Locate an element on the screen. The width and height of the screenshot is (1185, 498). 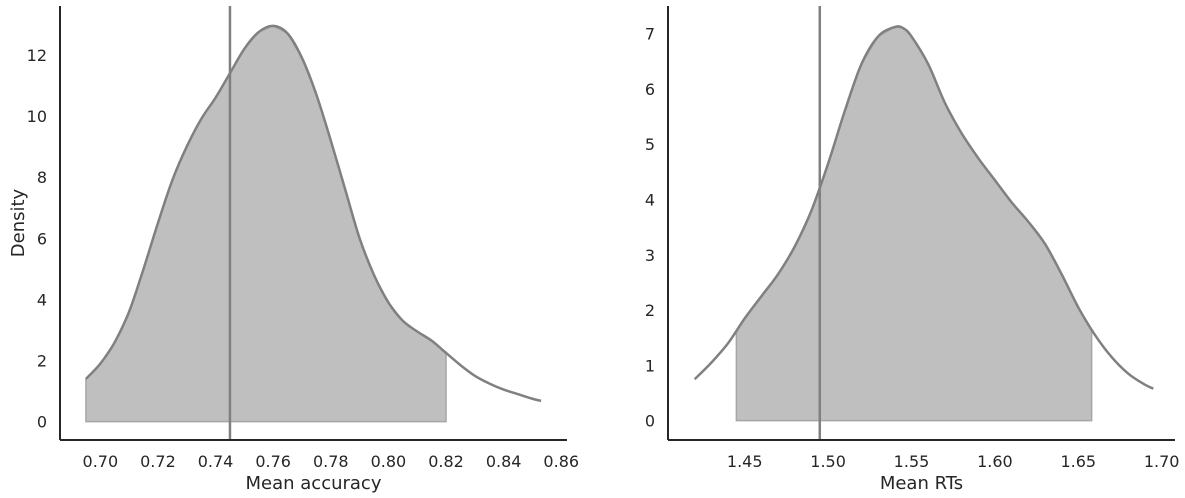
y-tick-label: 1 is located at coordinates (650, 365).